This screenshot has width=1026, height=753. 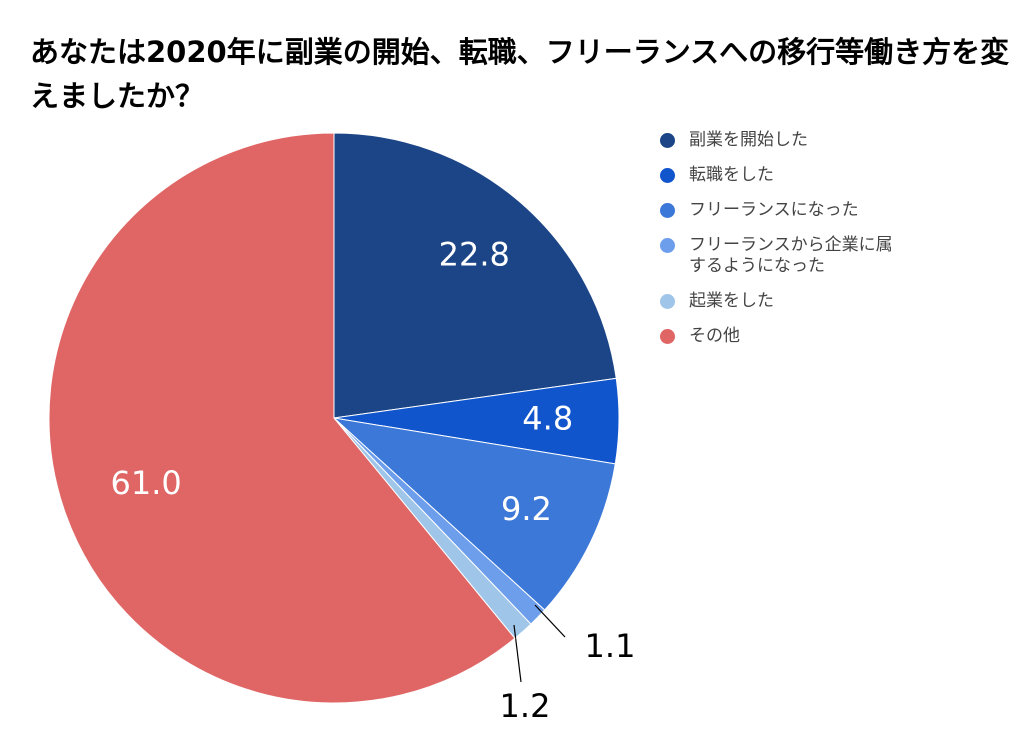 What do you see at coordinates (714, 336) in the screenshot?
I see `legend-label: その他` at bounding box center [714, 336].